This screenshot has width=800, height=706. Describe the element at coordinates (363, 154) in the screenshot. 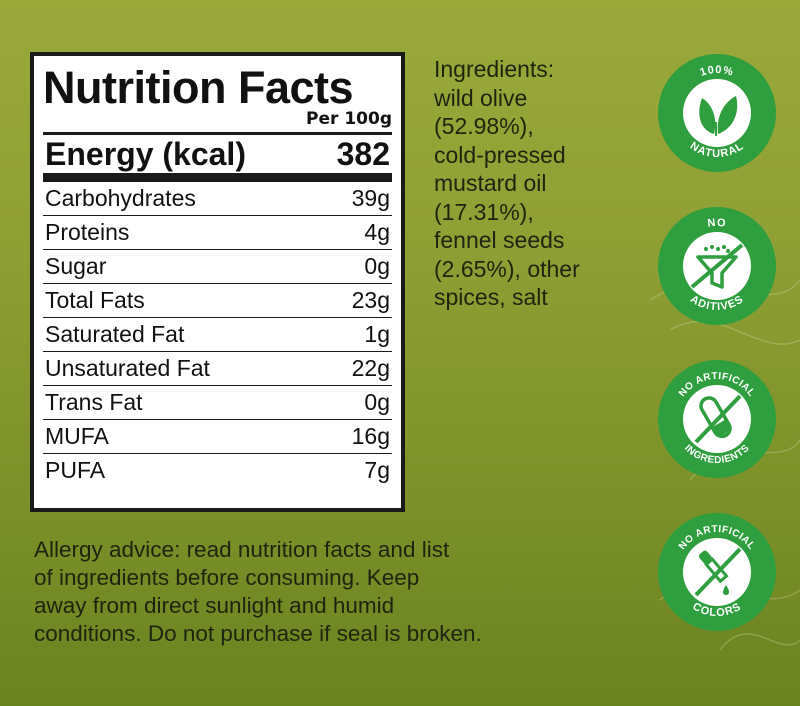

I see `energy-value: 382` at that location.